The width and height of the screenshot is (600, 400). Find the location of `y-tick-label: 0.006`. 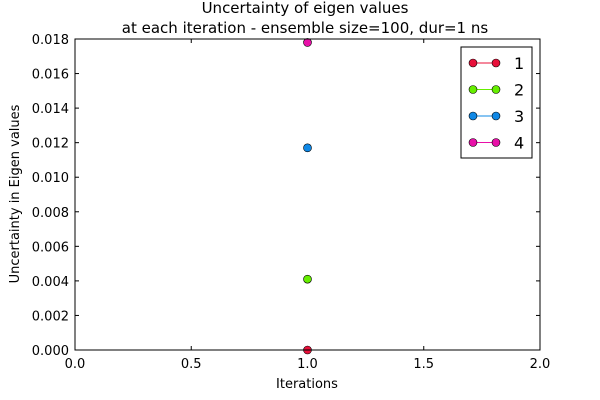

y-tick-label: 0.006 is located at coordinates (50, 247).